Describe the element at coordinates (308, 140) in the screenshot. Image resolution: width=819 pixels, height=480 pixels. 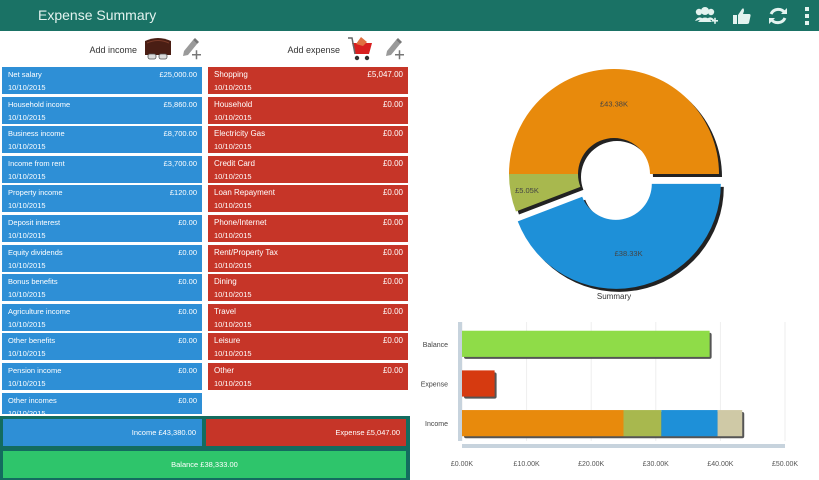
I see `expense-item: Electricity Gas £0.00 10/10/2015` at that location.